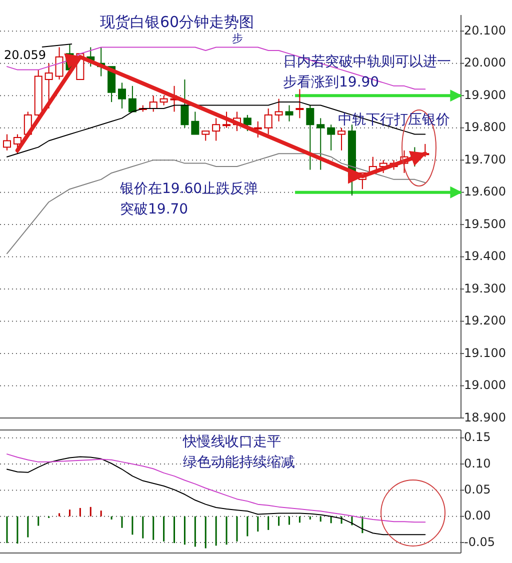 Image resolution: width=512 pixels, height=563 pixels. I want to click on y-tick-label: 0.05, so click(477, 489).